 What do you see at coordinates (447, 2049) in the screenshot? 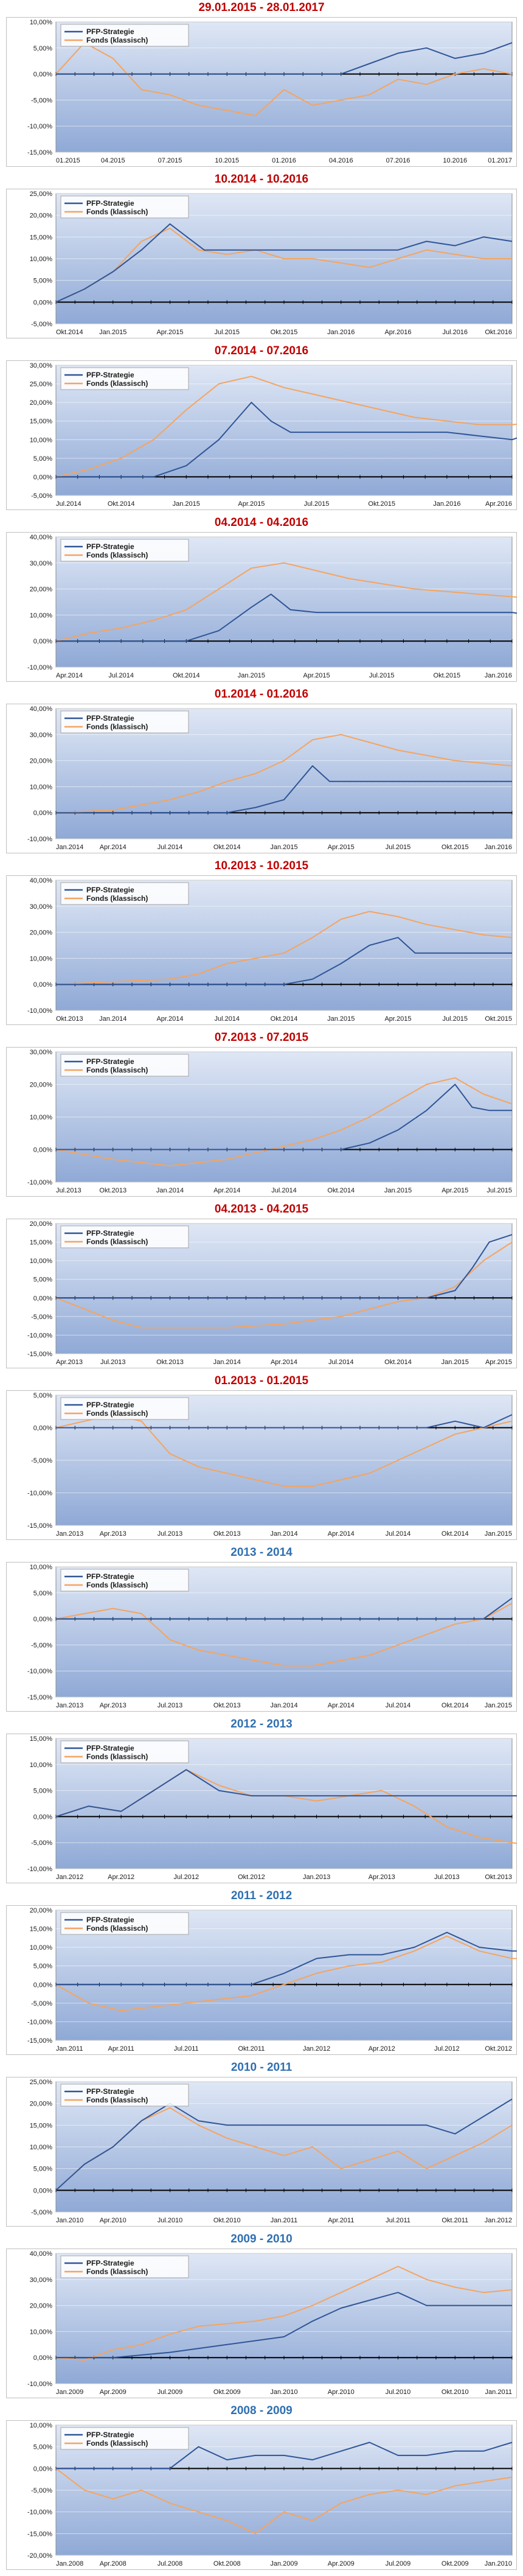
I see `x-tick-label: Jul.2012` at bounding box center [447, 2049].